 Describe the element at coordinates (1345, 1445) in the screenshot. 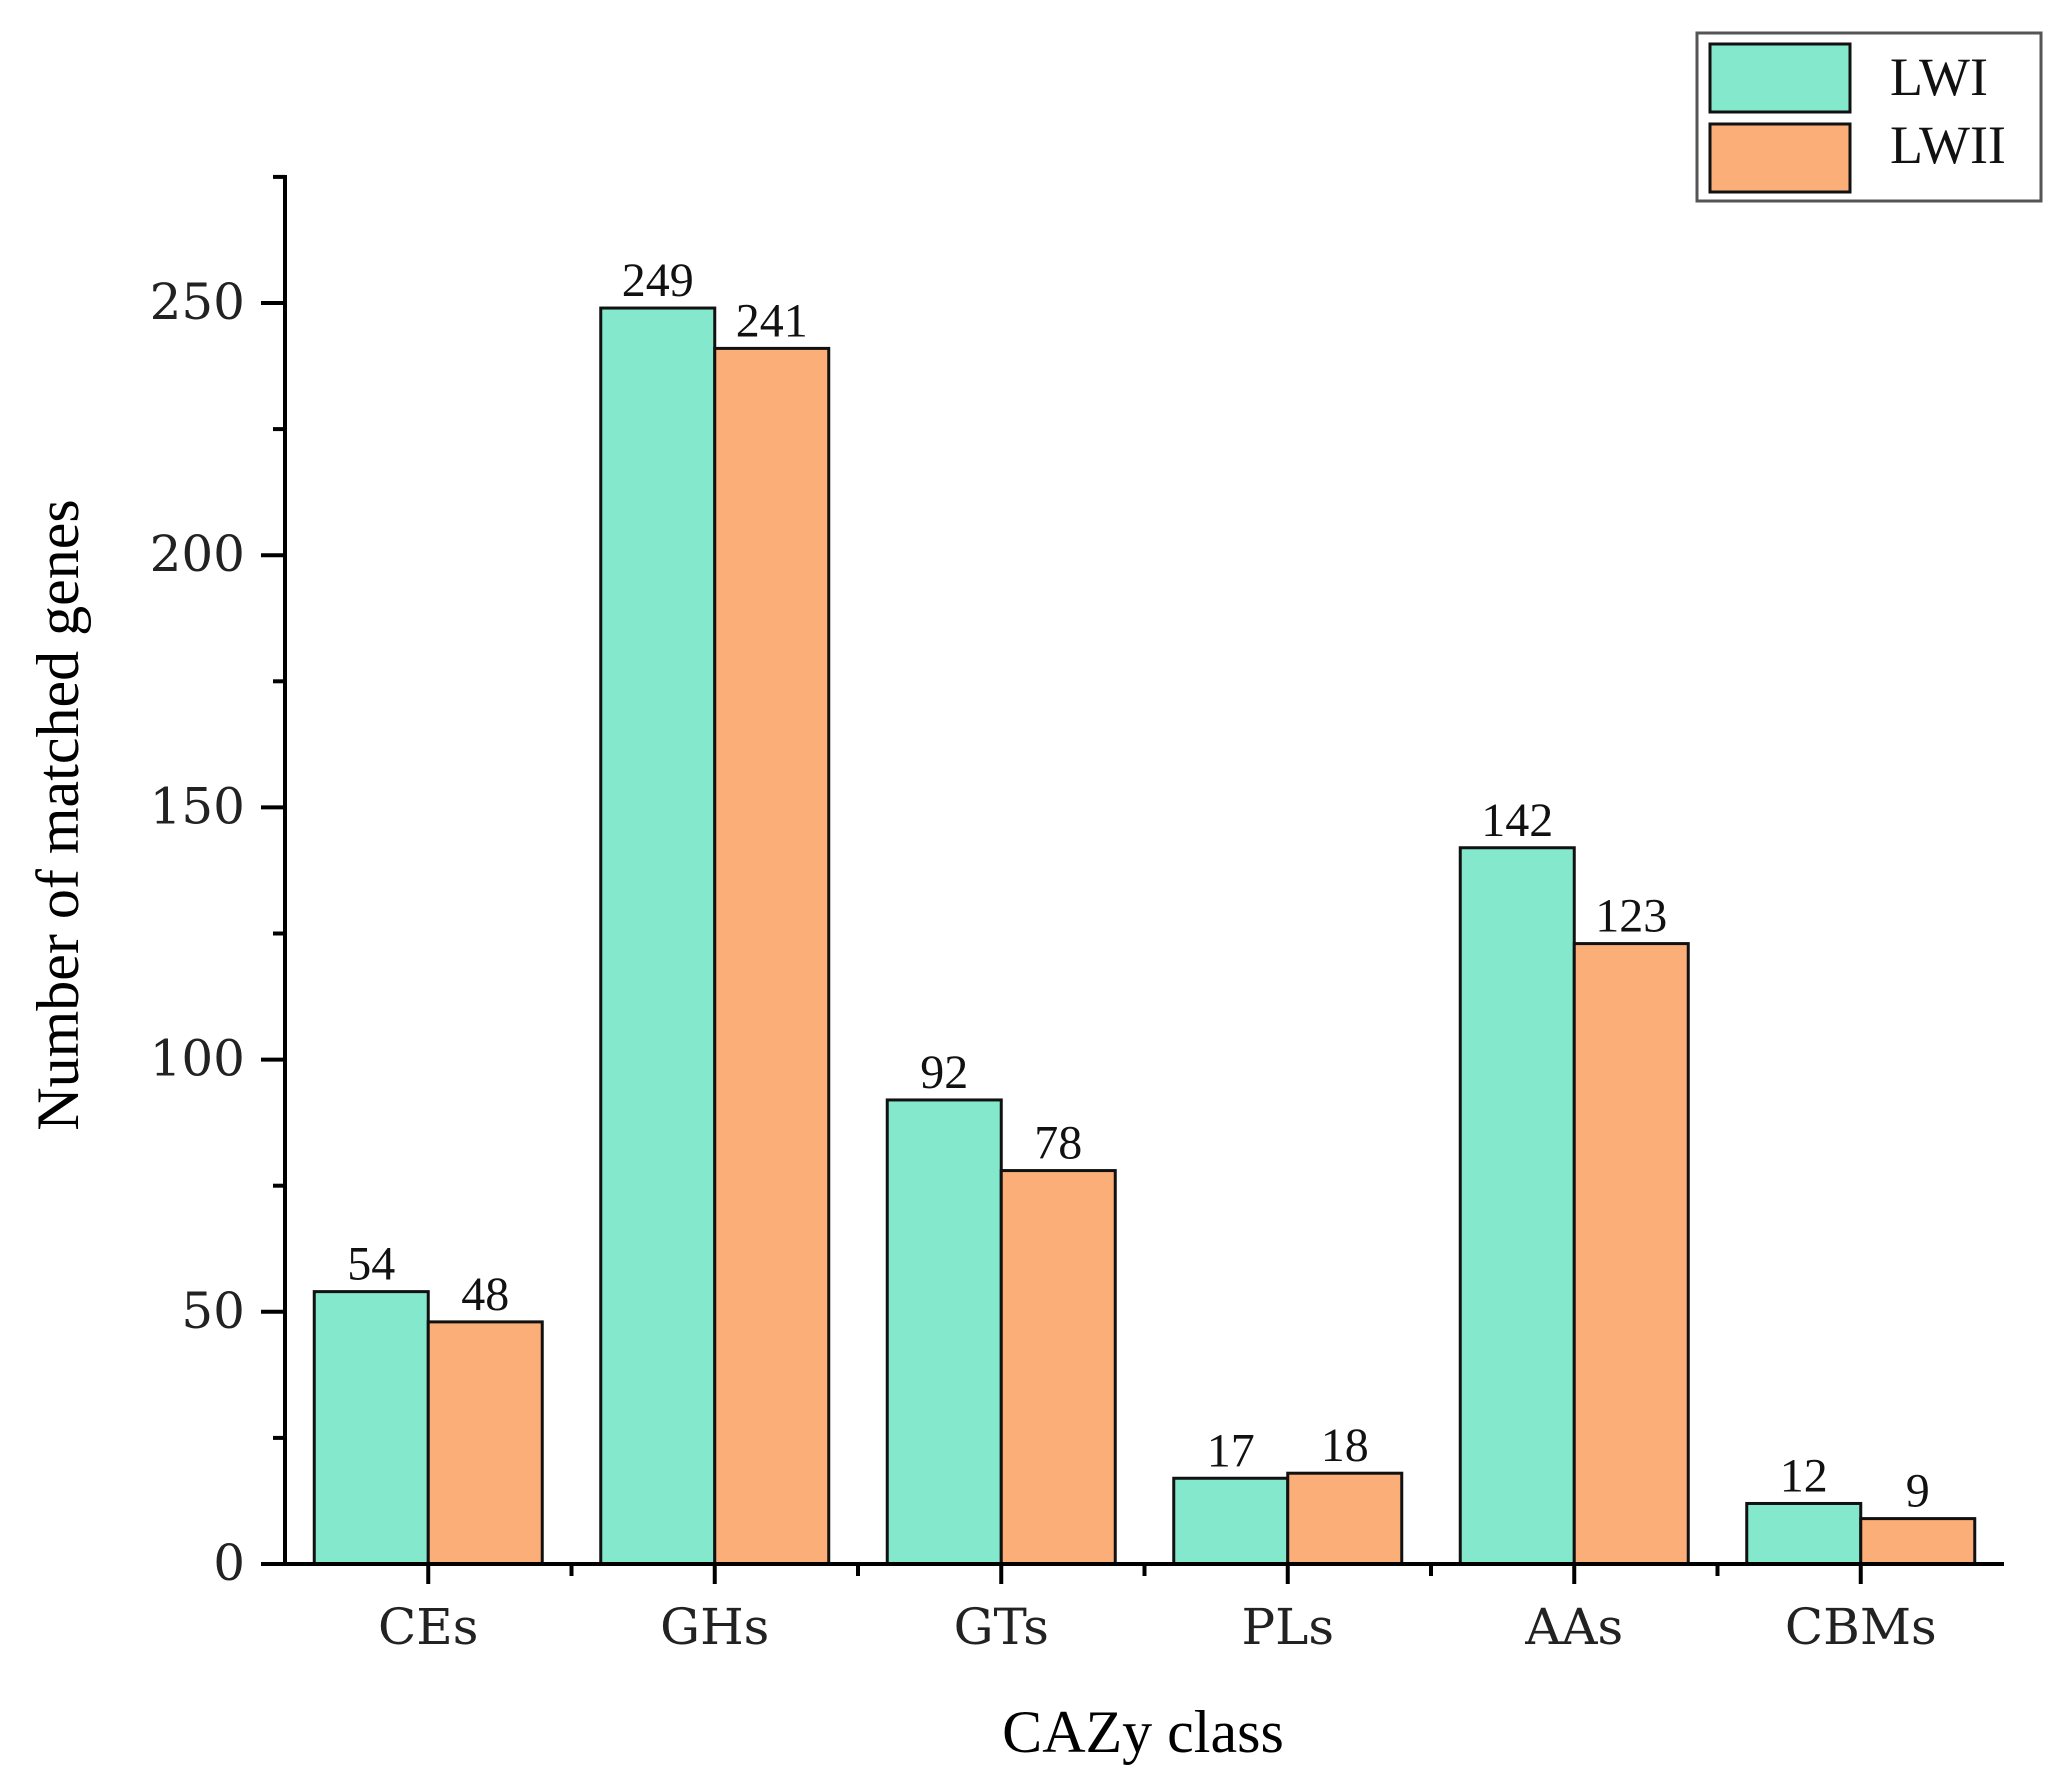

I see `data-label-lwii-pls: 18` at that location.